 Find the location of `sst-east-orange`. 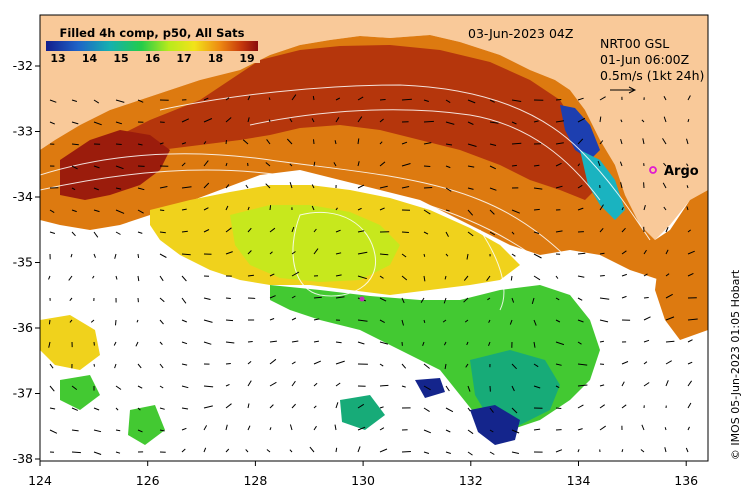

sst-east-orange is located at coordinates (681, 285).